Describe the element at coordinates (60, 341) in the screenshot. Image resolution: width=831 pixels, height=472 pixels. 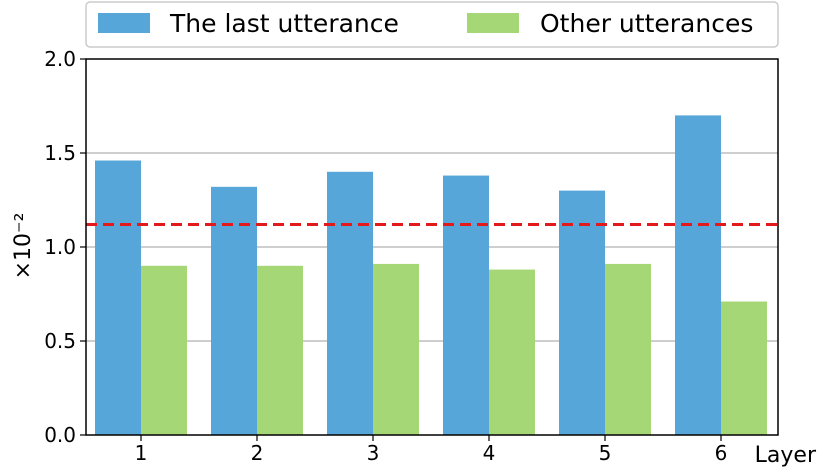
I see `y-tick-label: 0.5` at that location.